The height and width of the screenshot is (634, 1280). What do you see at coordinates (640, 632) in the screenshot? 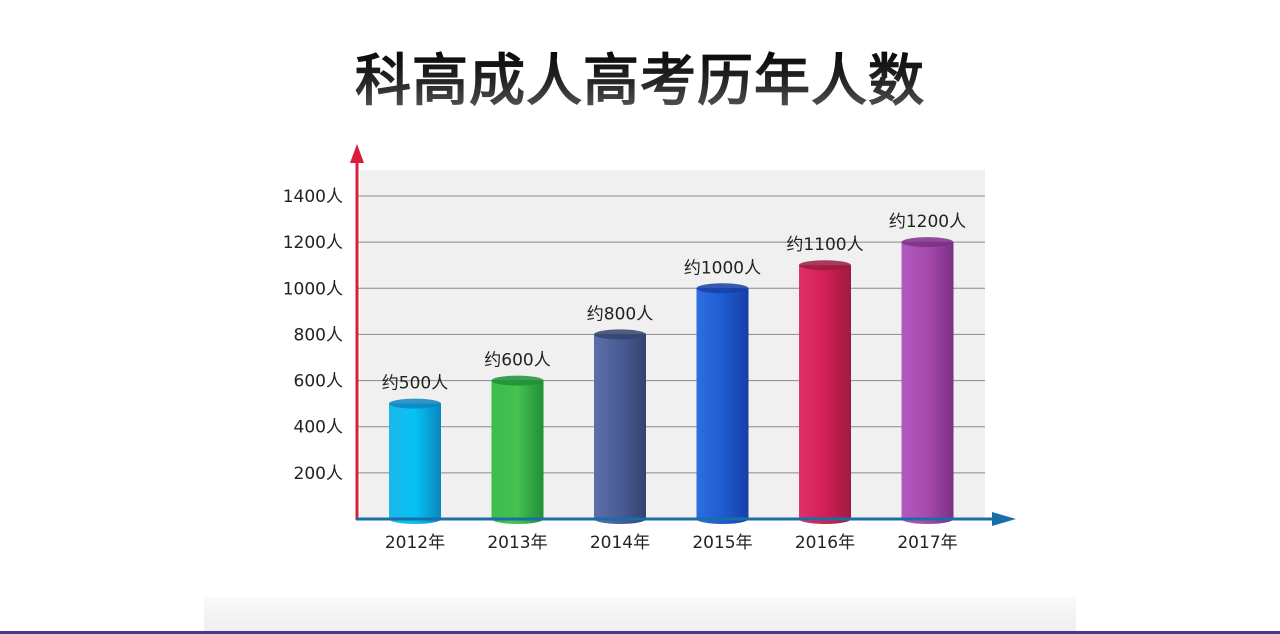
I see `bottom-divider` at bounding box center [640, 632].